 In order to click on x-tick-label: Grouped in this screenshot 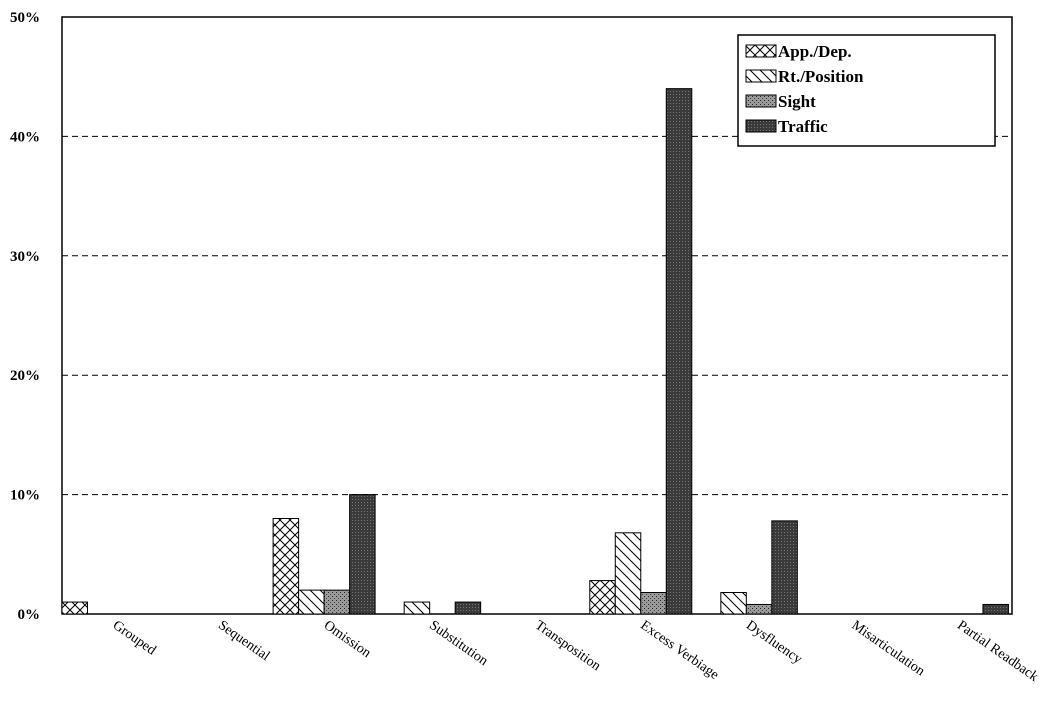, I will do `click(134, 638)`.